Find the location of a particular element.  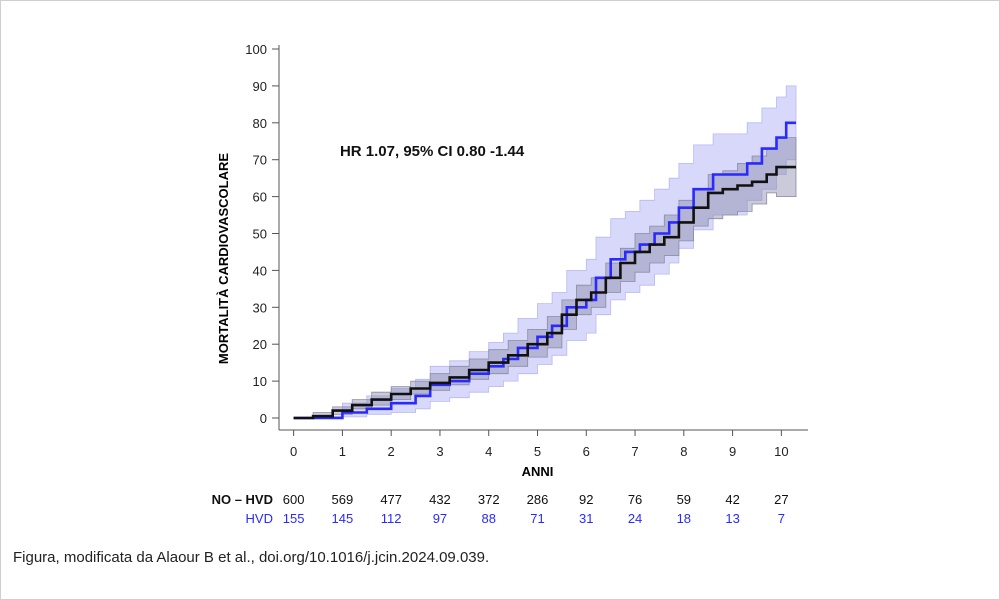

y-tick-label: 40 is located at coordinates (260, 270).